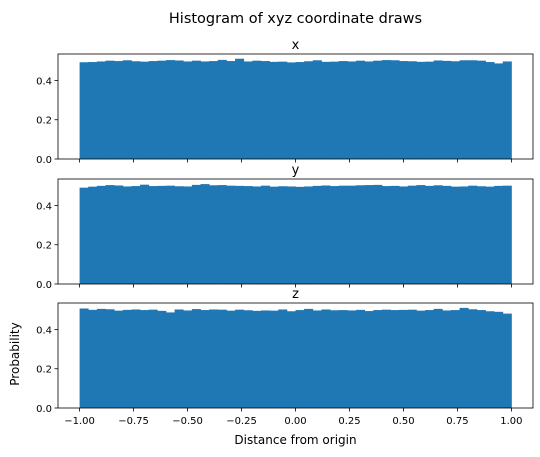 This screenshot has height=457, width=540. Describe the element at coordinates (15, 353) in the screenshot. I see `y-axis-label: Probability` at that location.